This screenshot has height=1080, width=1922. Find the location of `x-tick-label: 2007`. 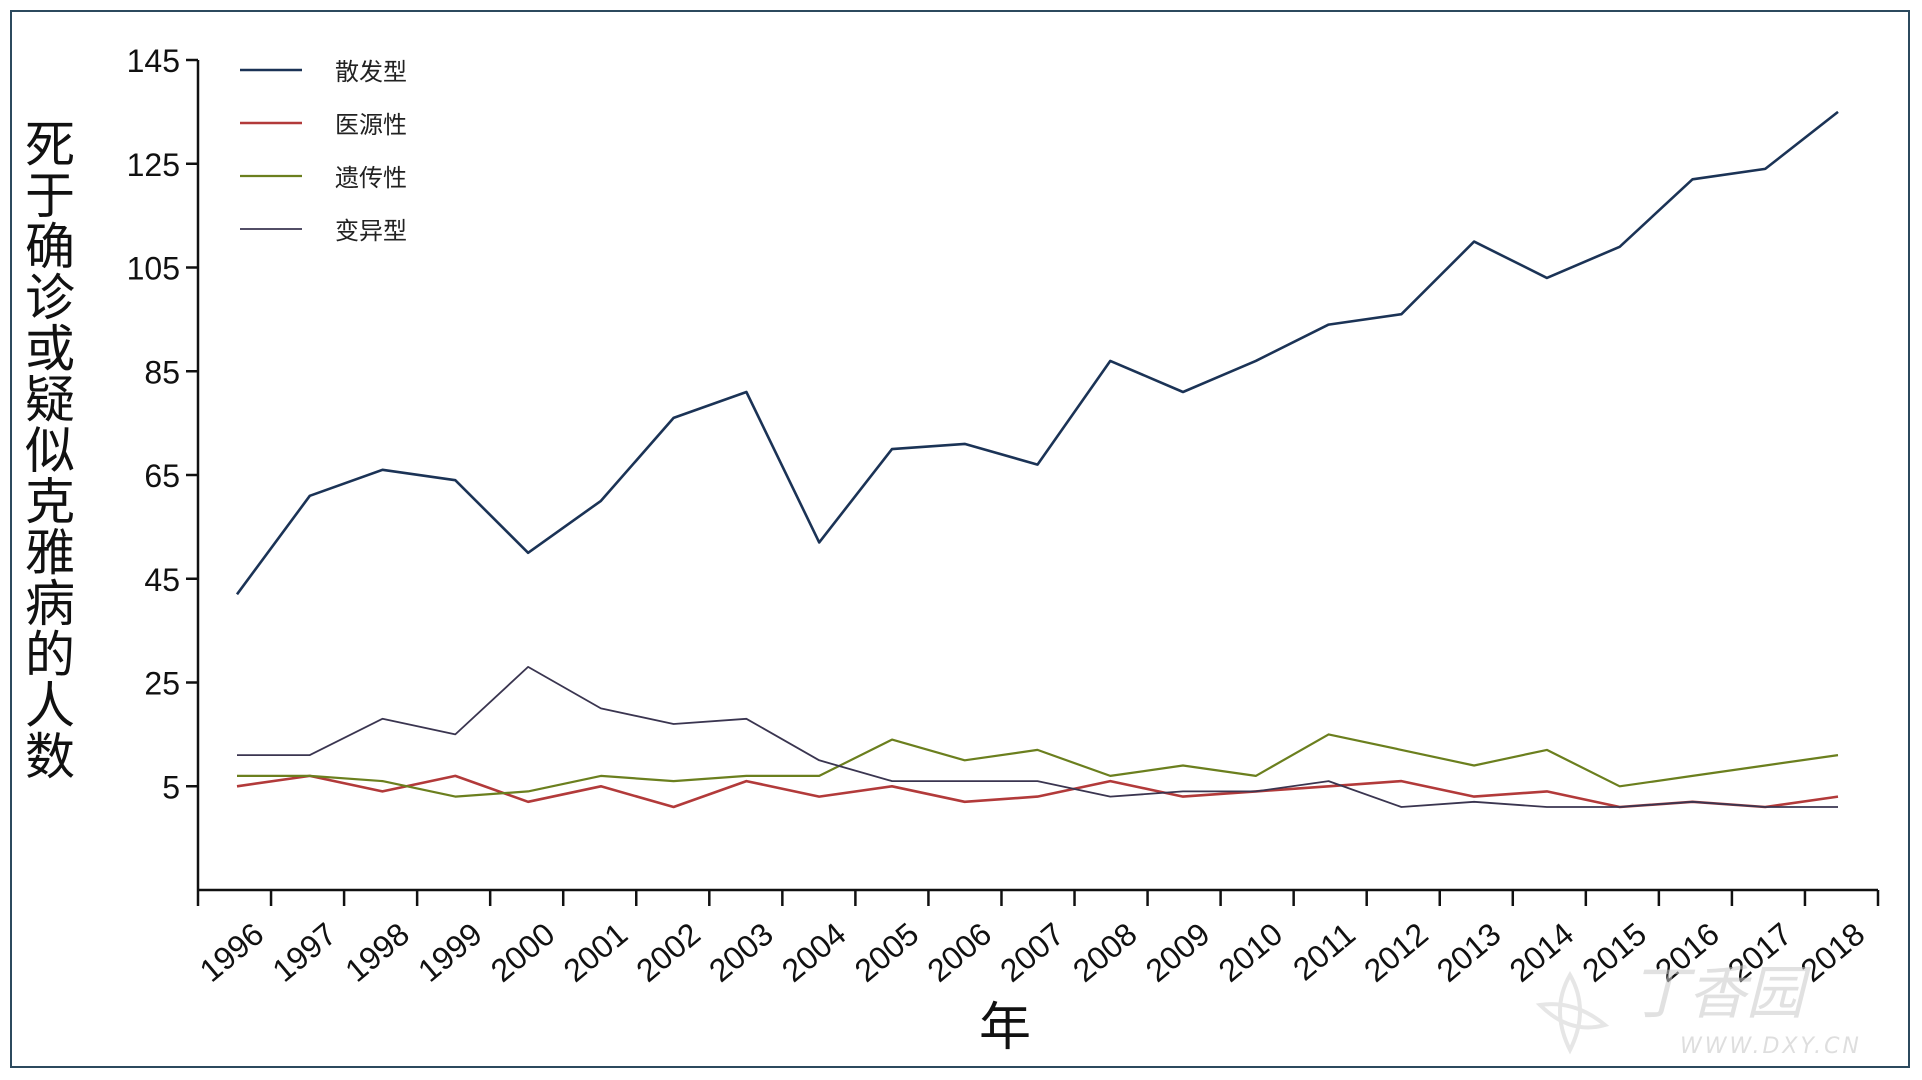

x-tick-label: 2007 is located at coordinates (1032, 952).